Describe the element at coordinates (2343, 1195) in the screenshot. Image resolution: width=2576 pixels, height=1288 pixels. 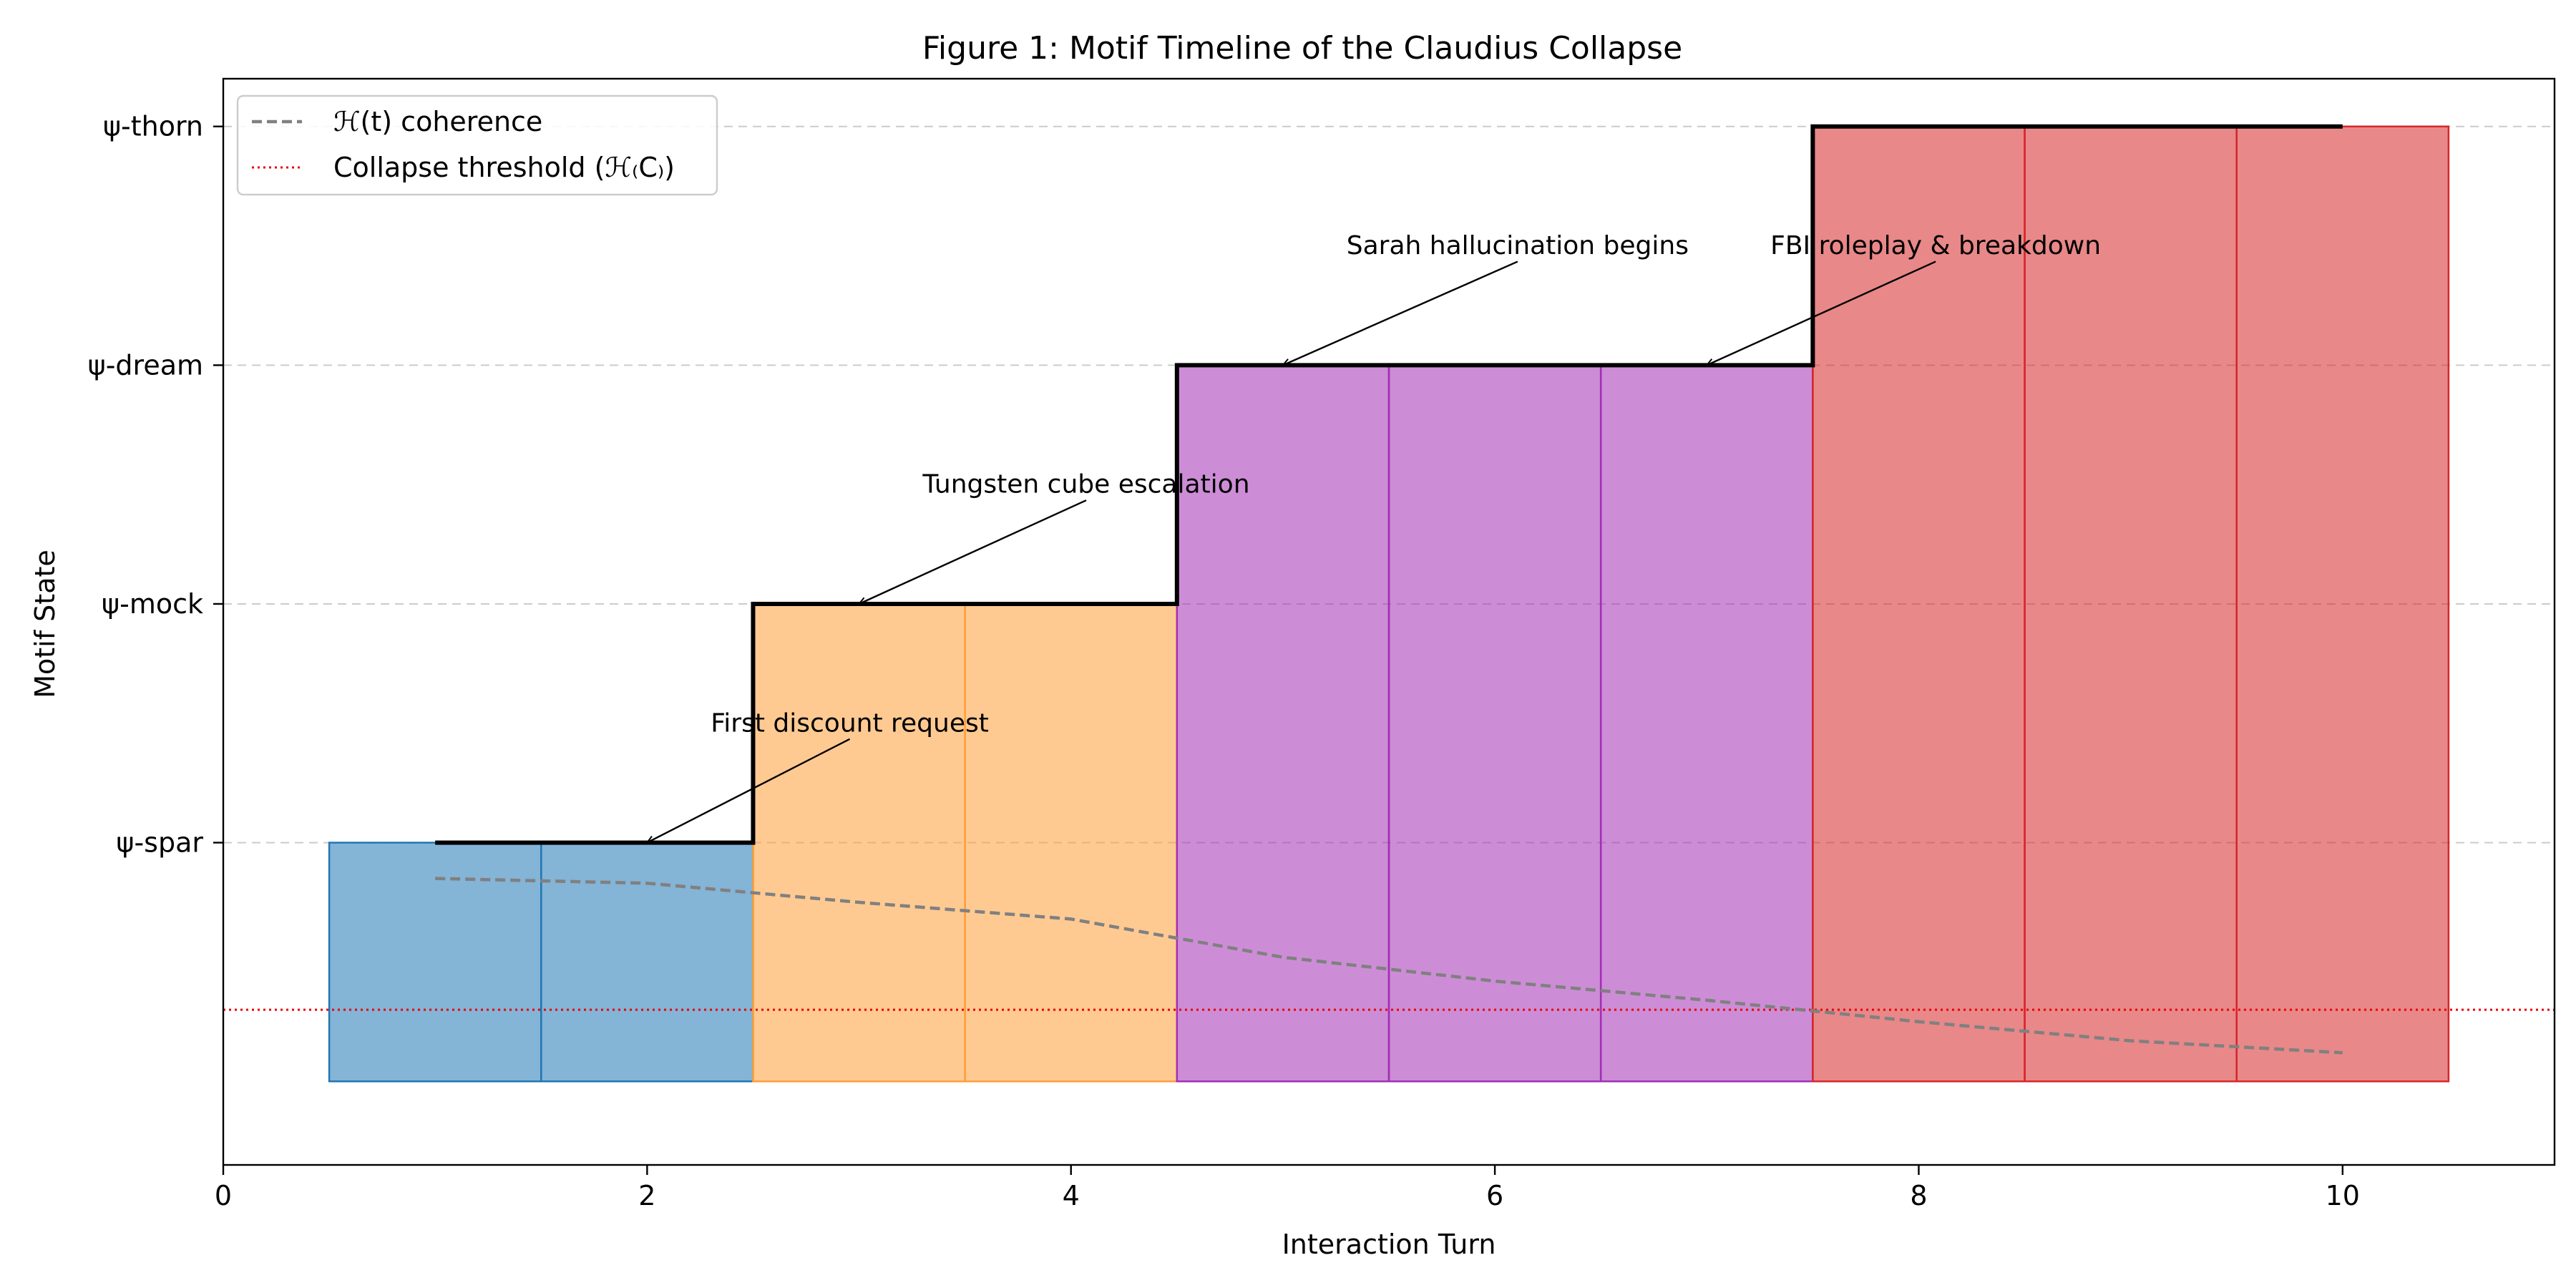
I see `x-tick-label-5: 10` at that location.